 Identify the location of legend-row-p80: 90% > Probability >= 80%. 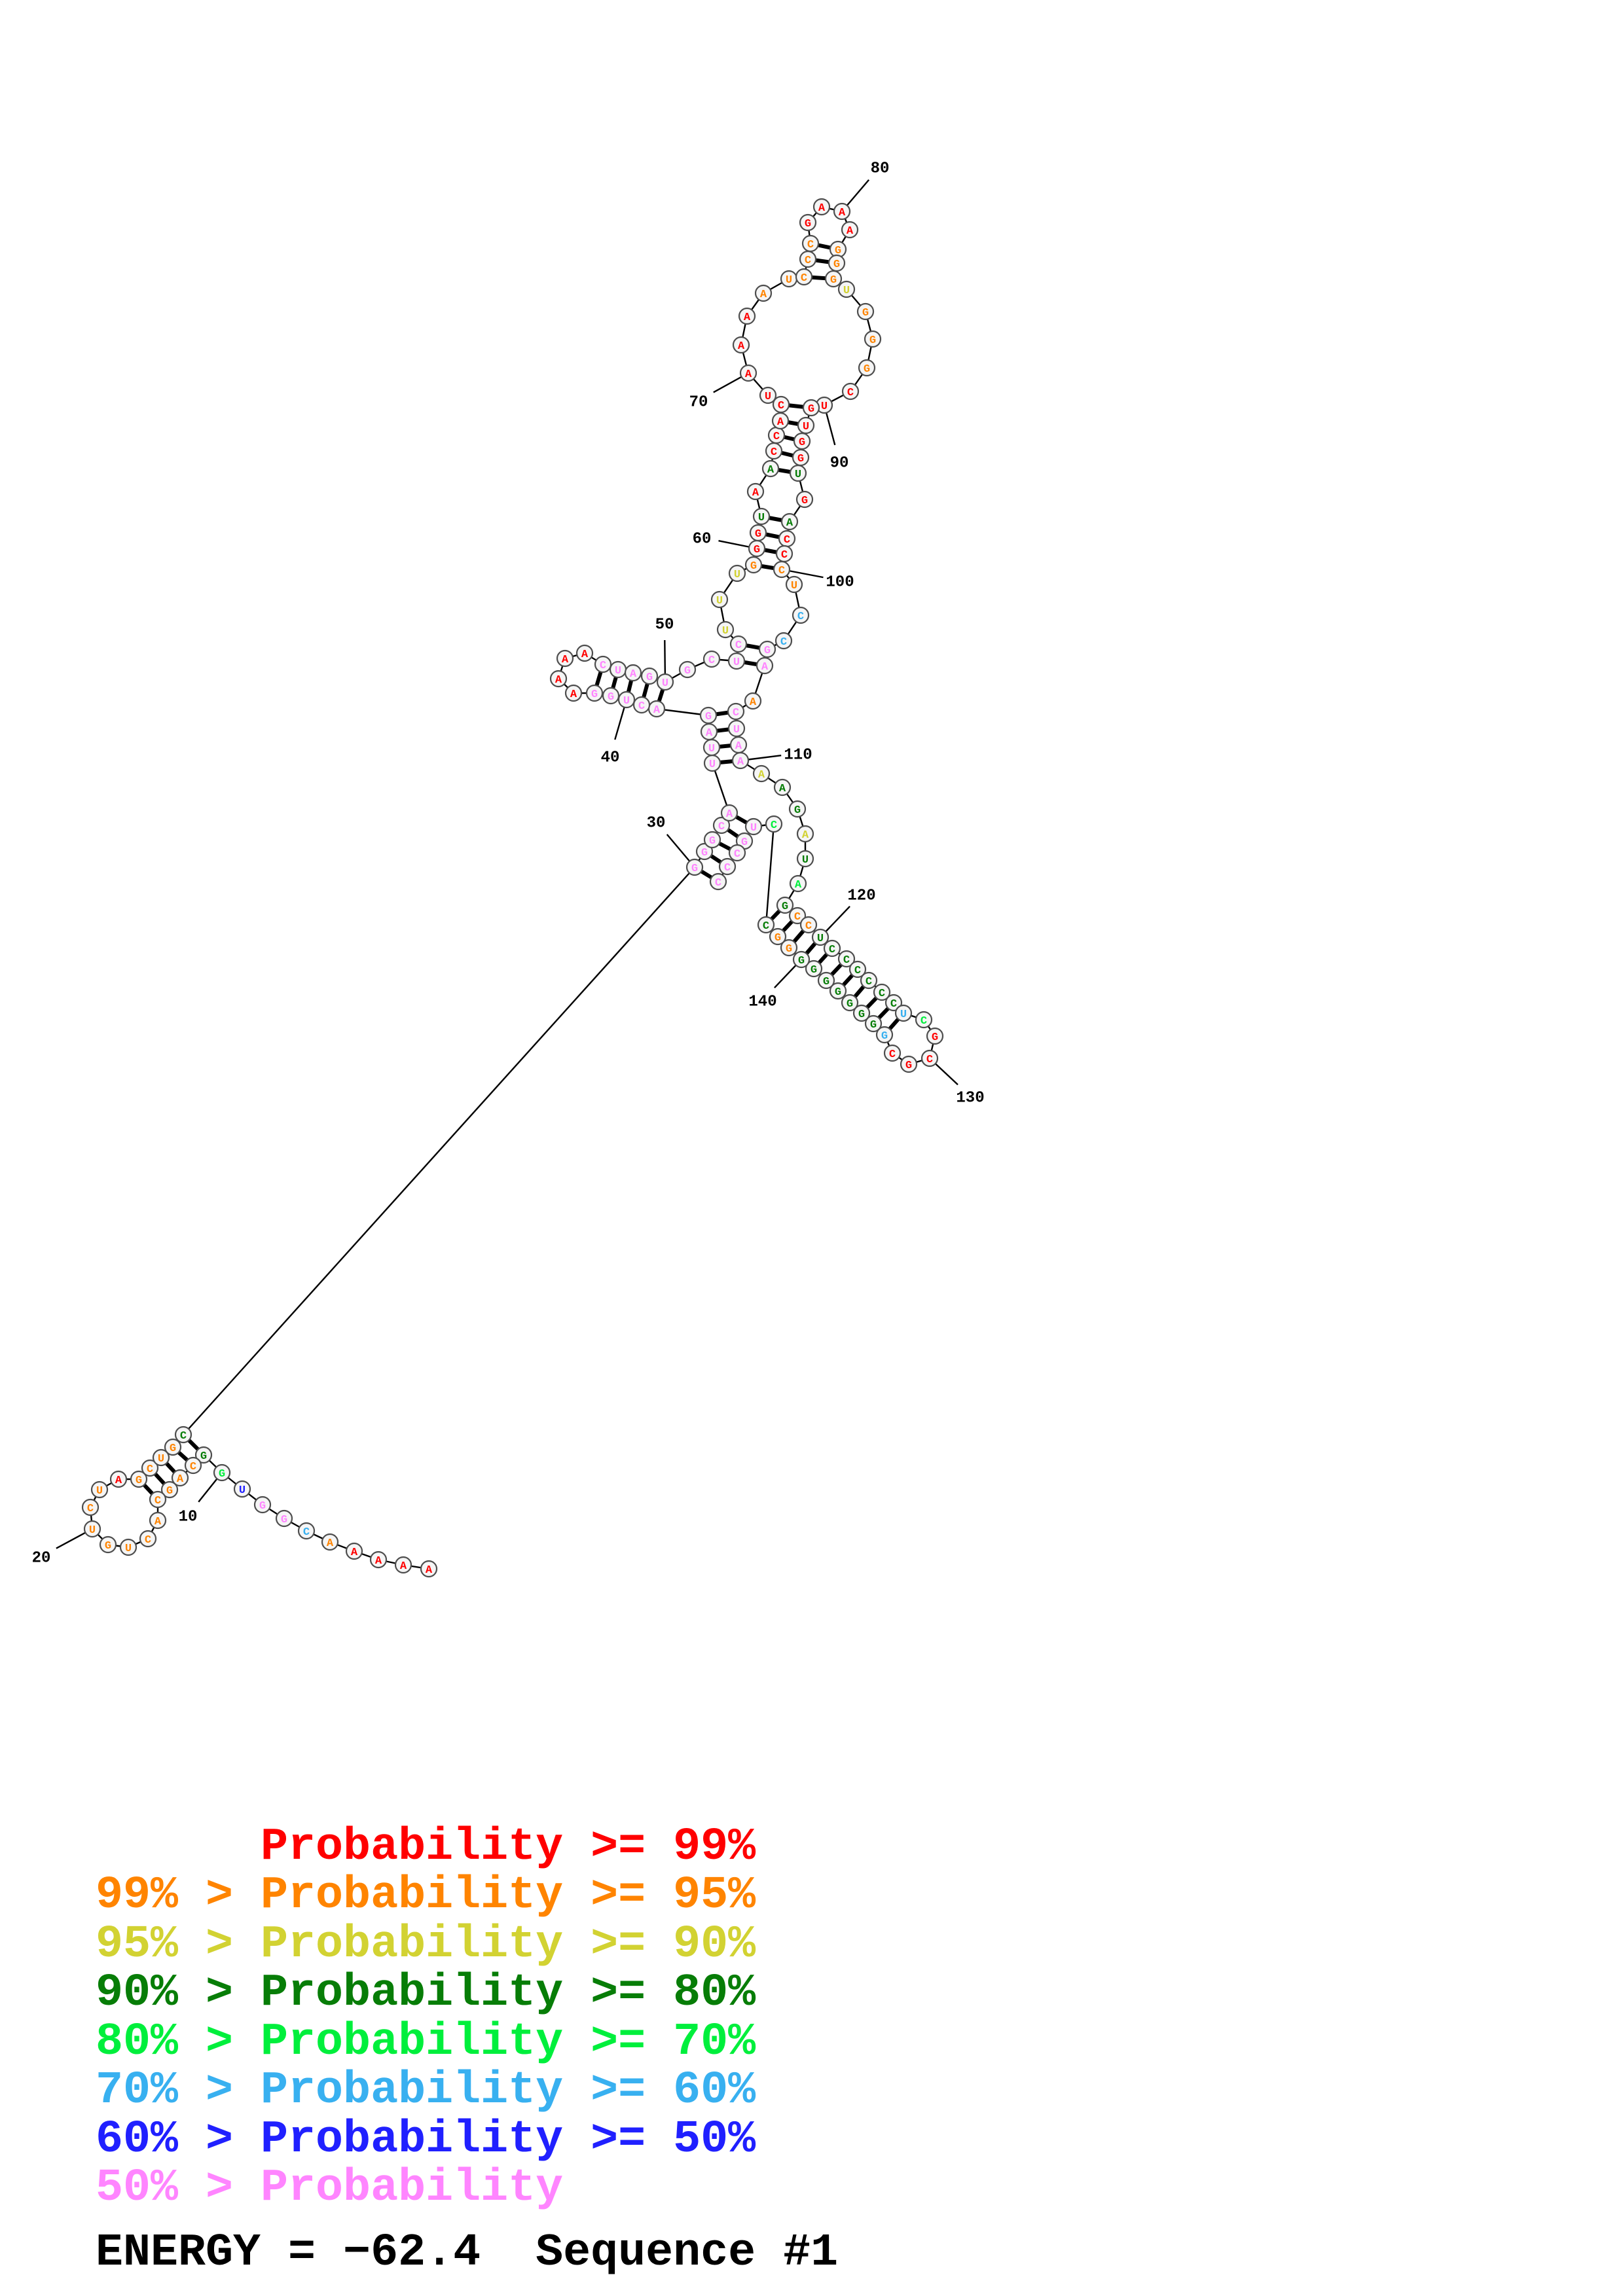
(426, 1993).